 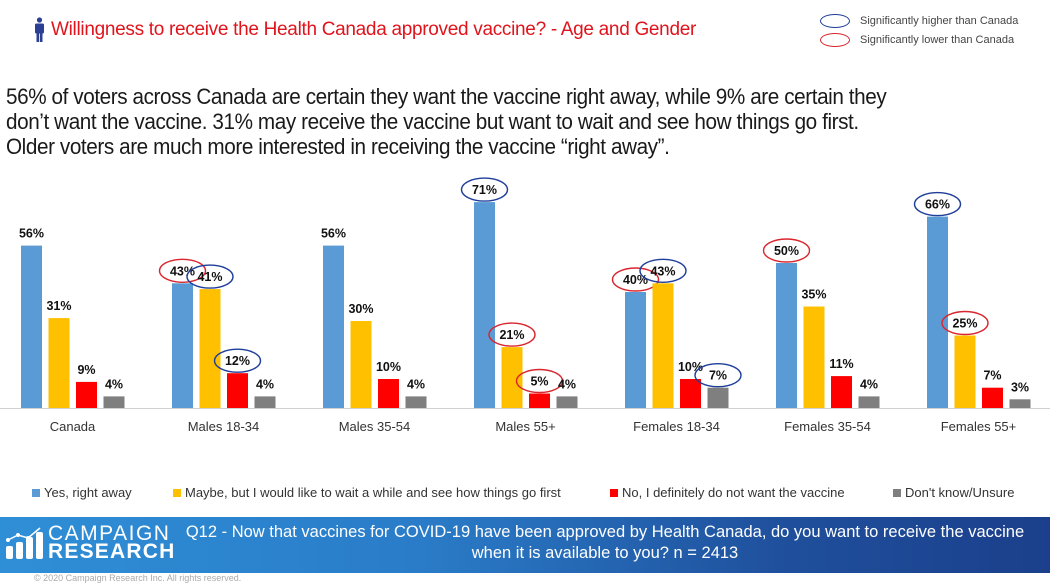 What do you see at coordinates (897, 492) in the screenshot?
I see `legend-swatch-unsure` at bounding box center [897, 492].